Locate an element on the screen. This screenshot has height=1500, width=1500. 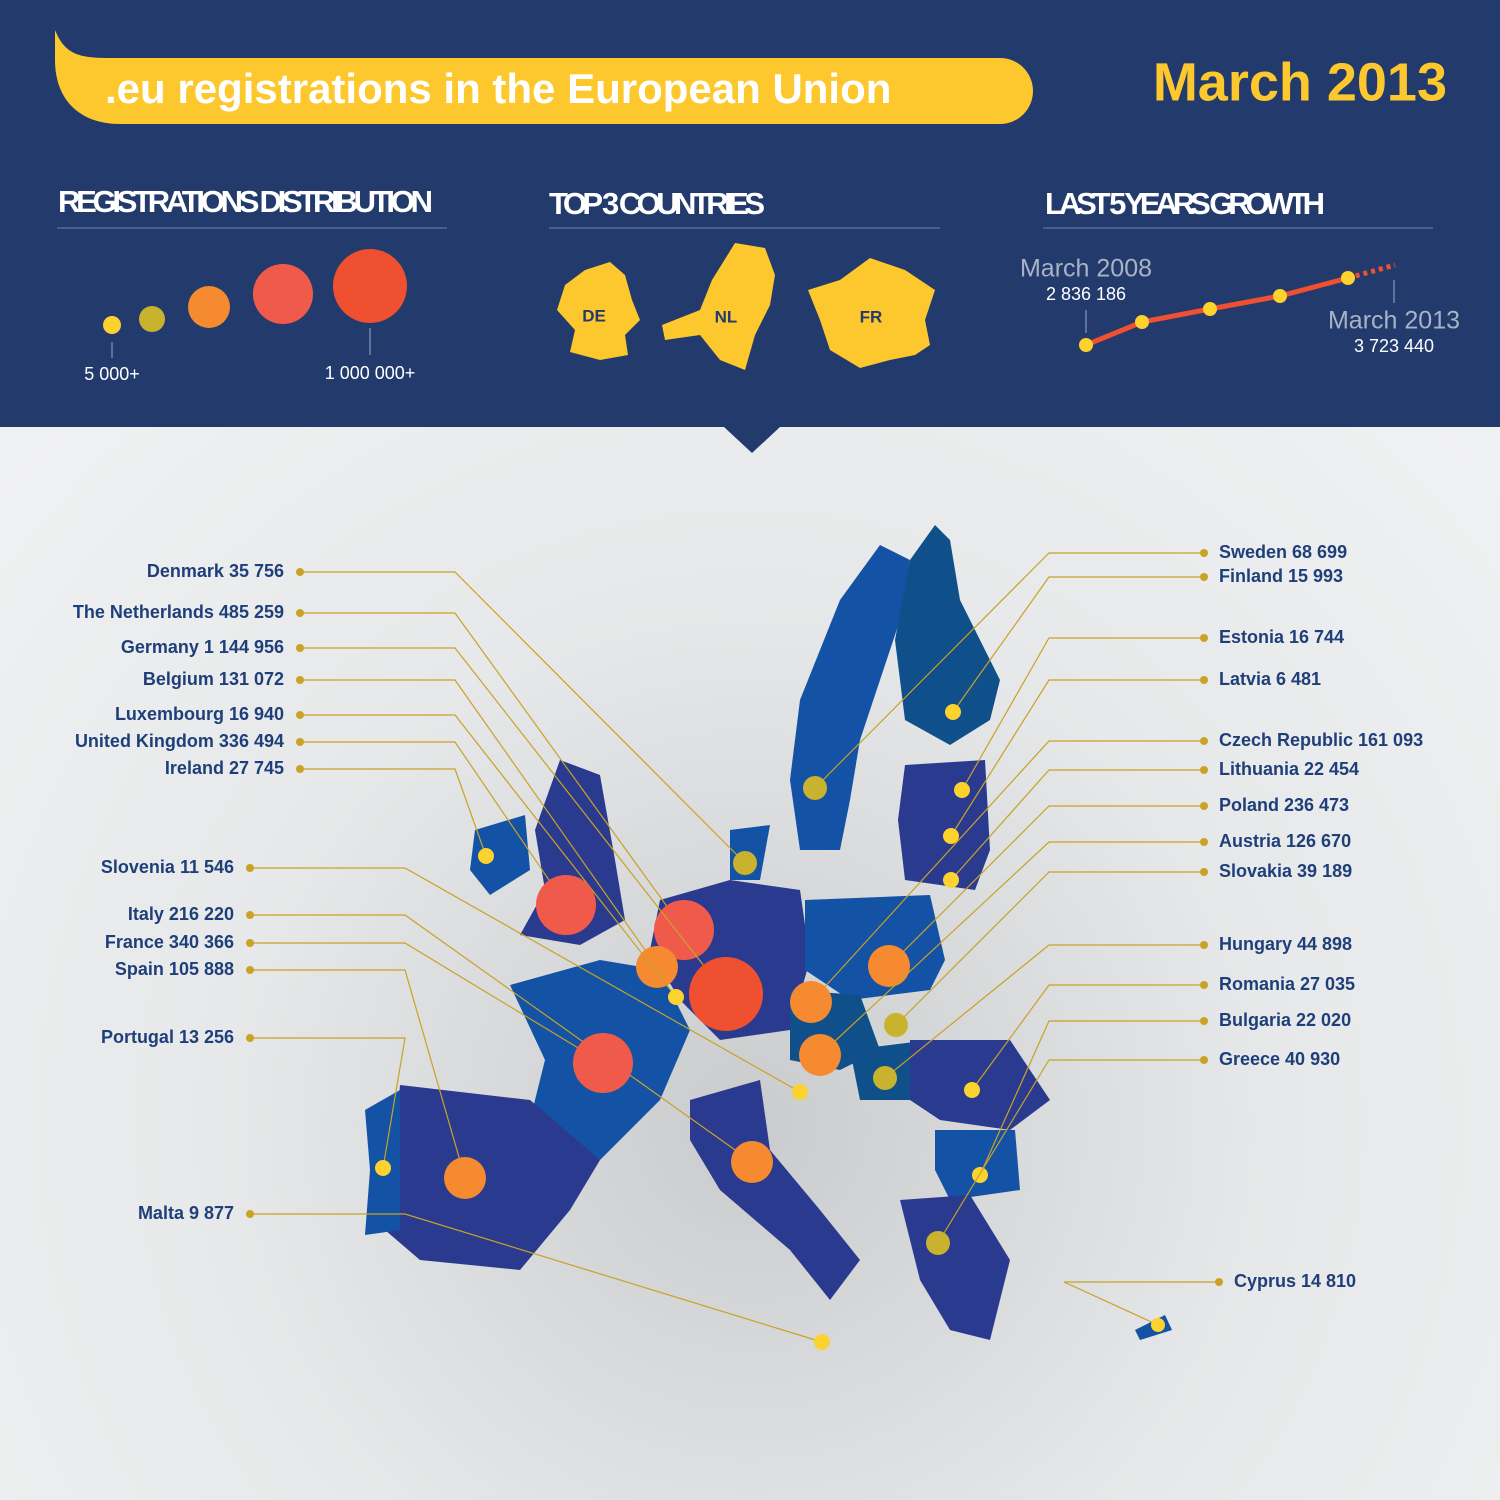
growth-start-label: March 2008 is located at coordinates (1086, 269).